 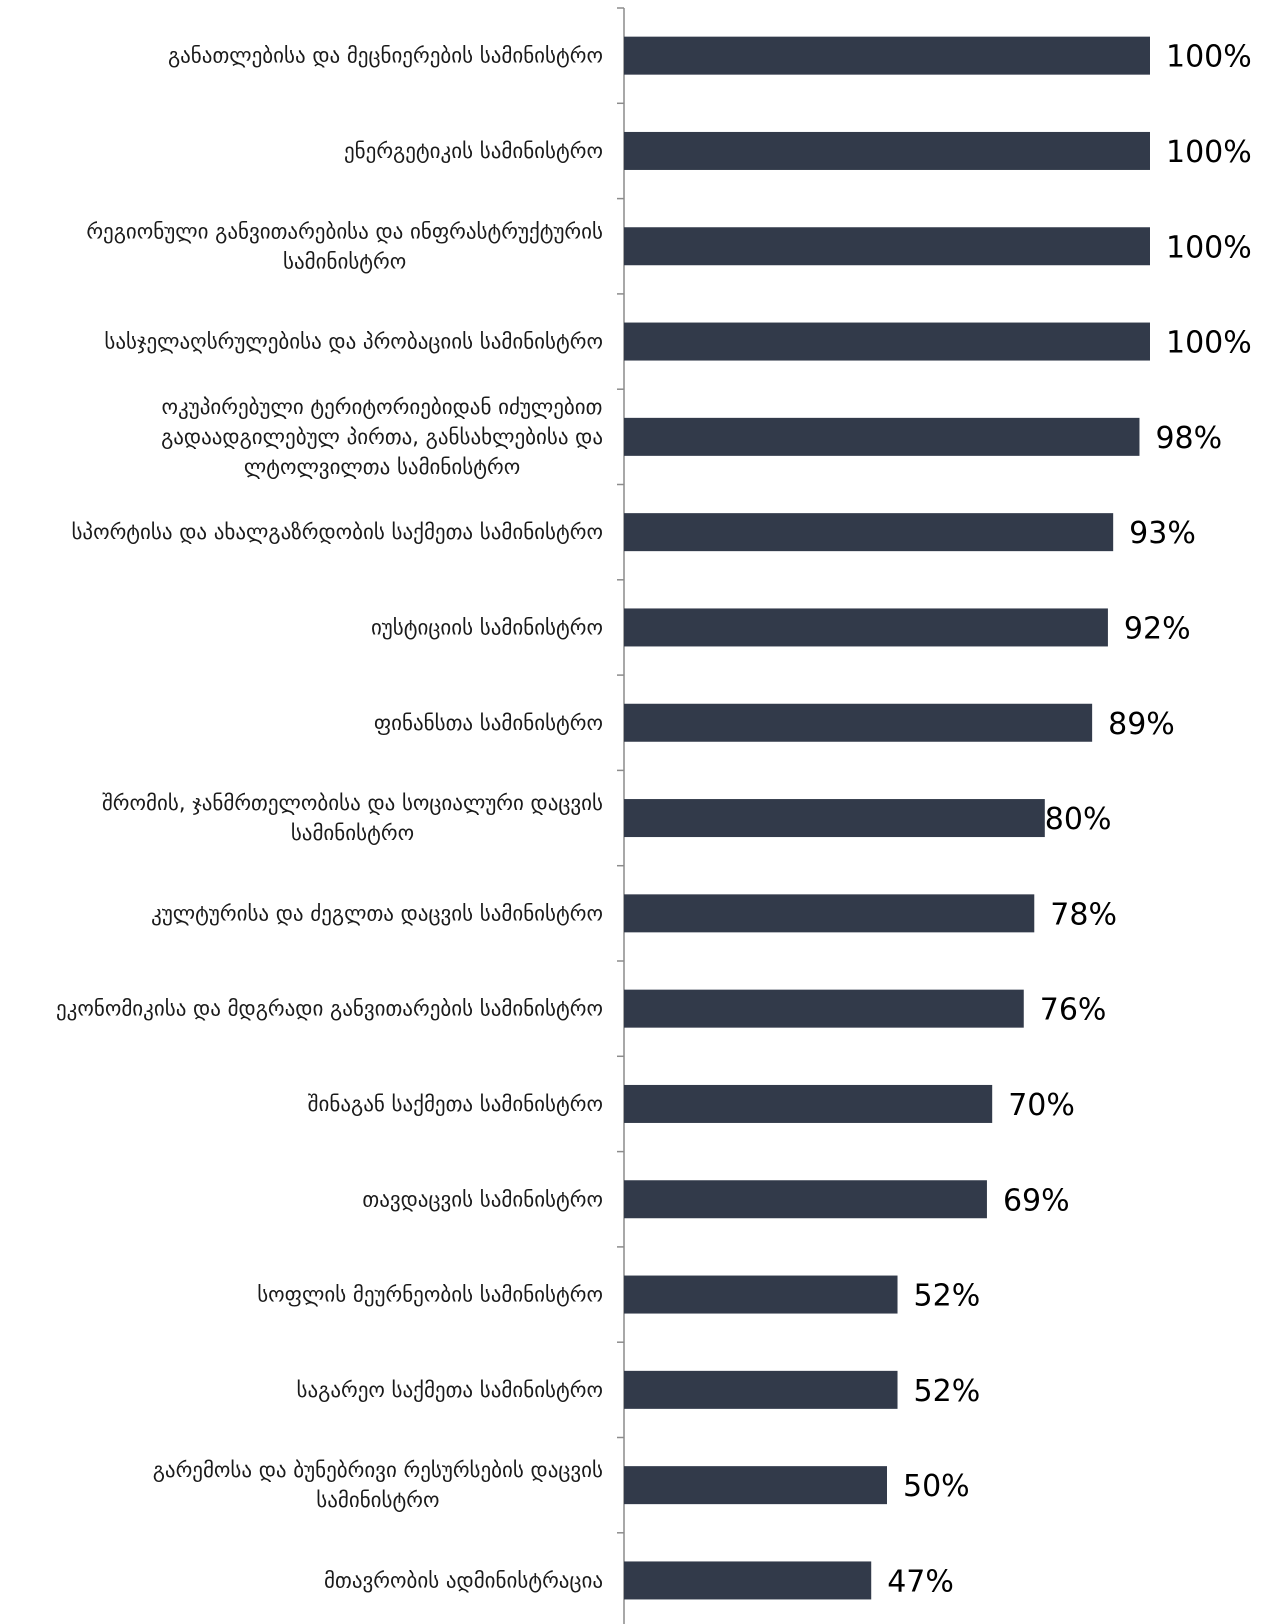 What do you see at coordinates (382, 467) in the screenshot?
I see `category-label-line: ლტოლვილთა სამინისტრო` at bounding box center [382, 467].